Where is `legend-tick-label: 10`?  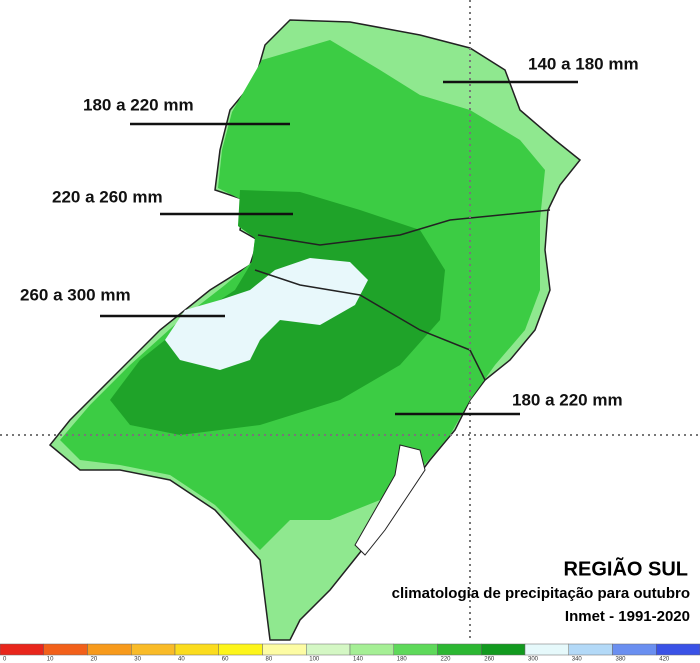
legend-tick-label: 10 is located at coordinates (50, 660).